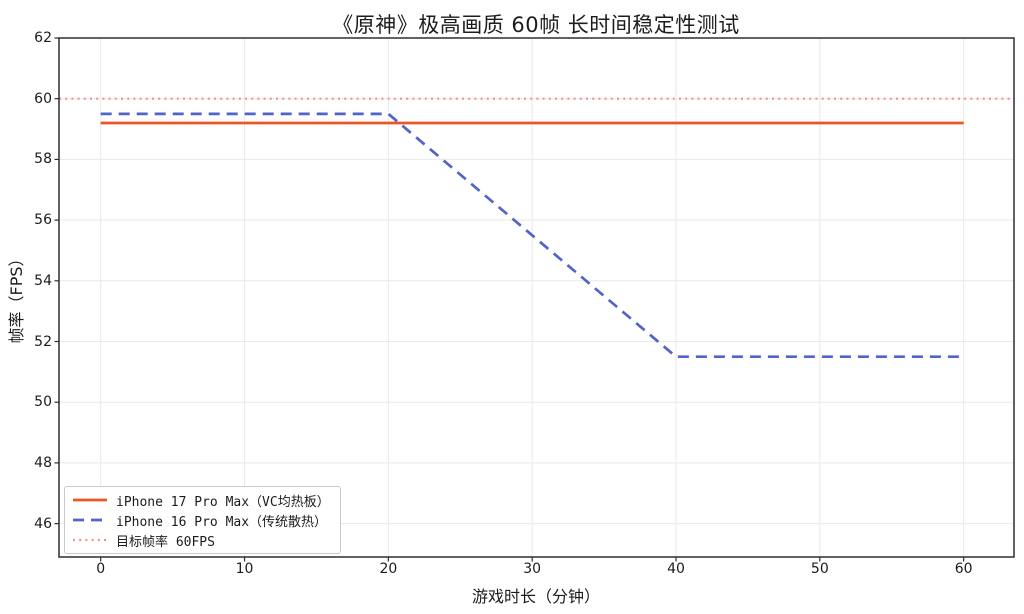  I want to click on y-tick-label: 48, so click(43, 462).